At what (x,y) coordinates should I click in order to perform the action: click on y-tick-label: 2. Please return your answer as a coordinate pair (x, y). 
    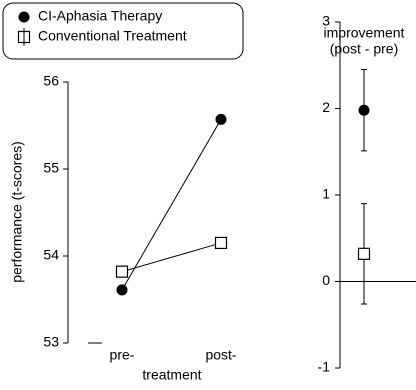
    Looking at the image, I should click on (326, 107).